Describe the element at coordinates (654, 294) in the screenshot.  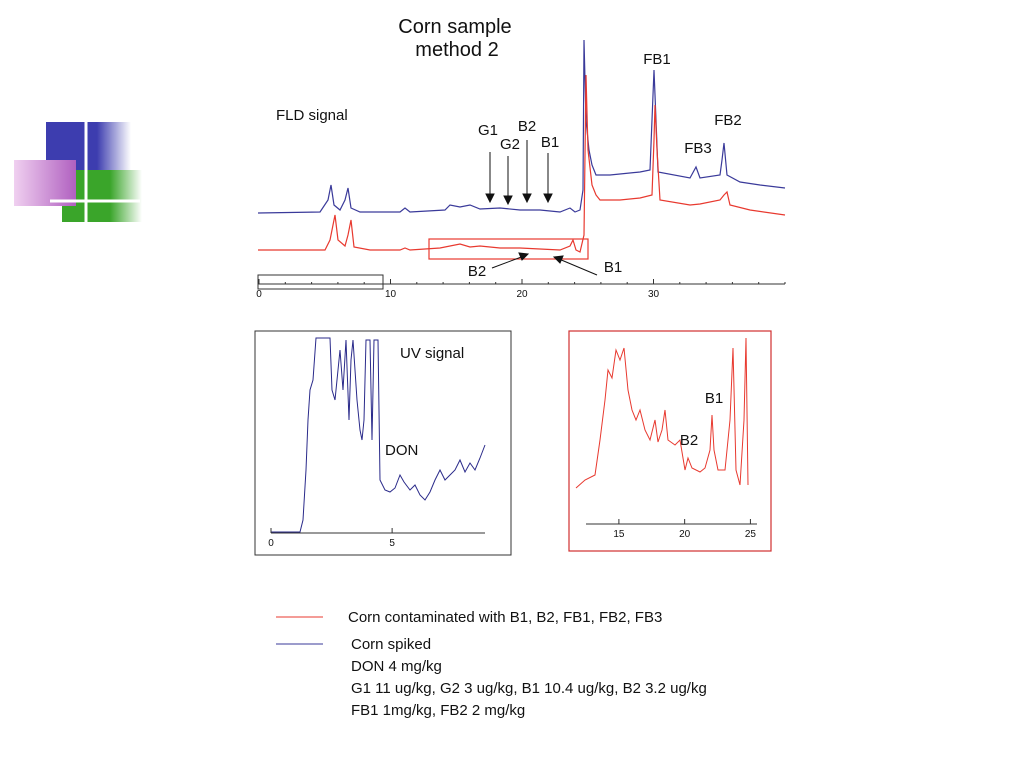
I see `x-tick-label: 30` at that location.